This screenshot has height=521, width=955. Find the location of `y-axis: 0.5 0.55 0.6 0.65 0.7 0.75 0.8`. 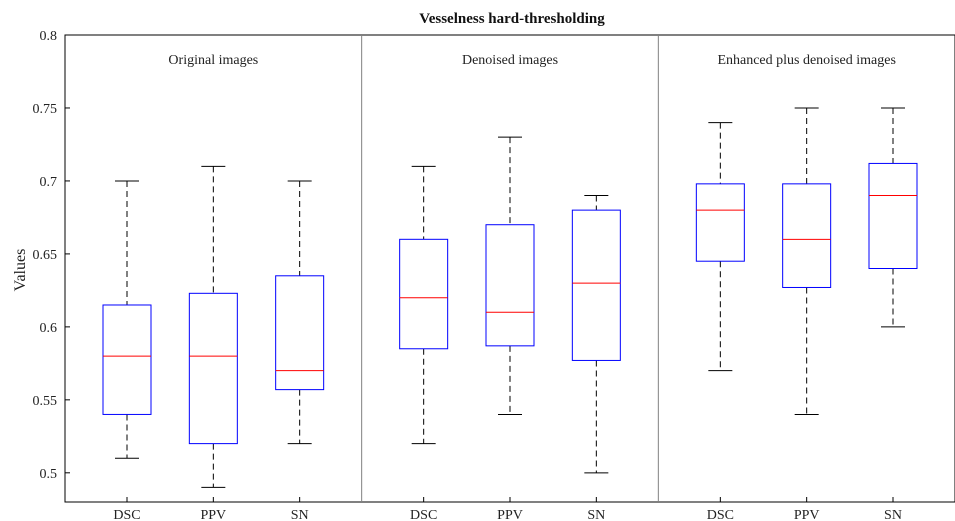

y-axis: 0.5 0.55 0.6 0.65 0.7 0.75 0.8 is located at coordinates (51, 255).